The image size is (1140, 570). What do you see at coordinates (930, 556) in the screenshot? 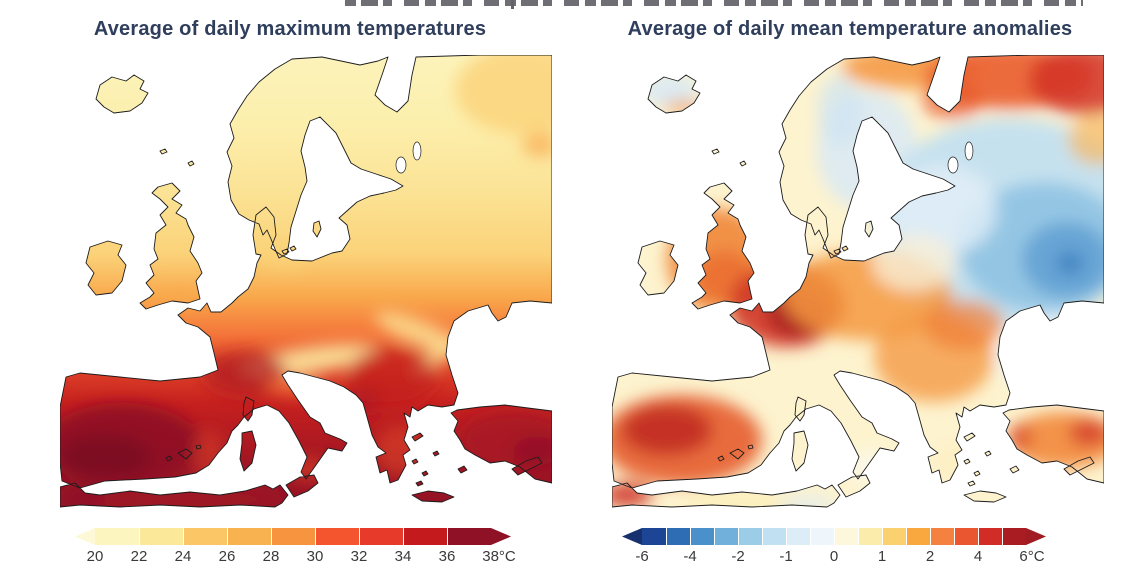
I see `colorbar-tick: 2` at bounding box center [930, 556].